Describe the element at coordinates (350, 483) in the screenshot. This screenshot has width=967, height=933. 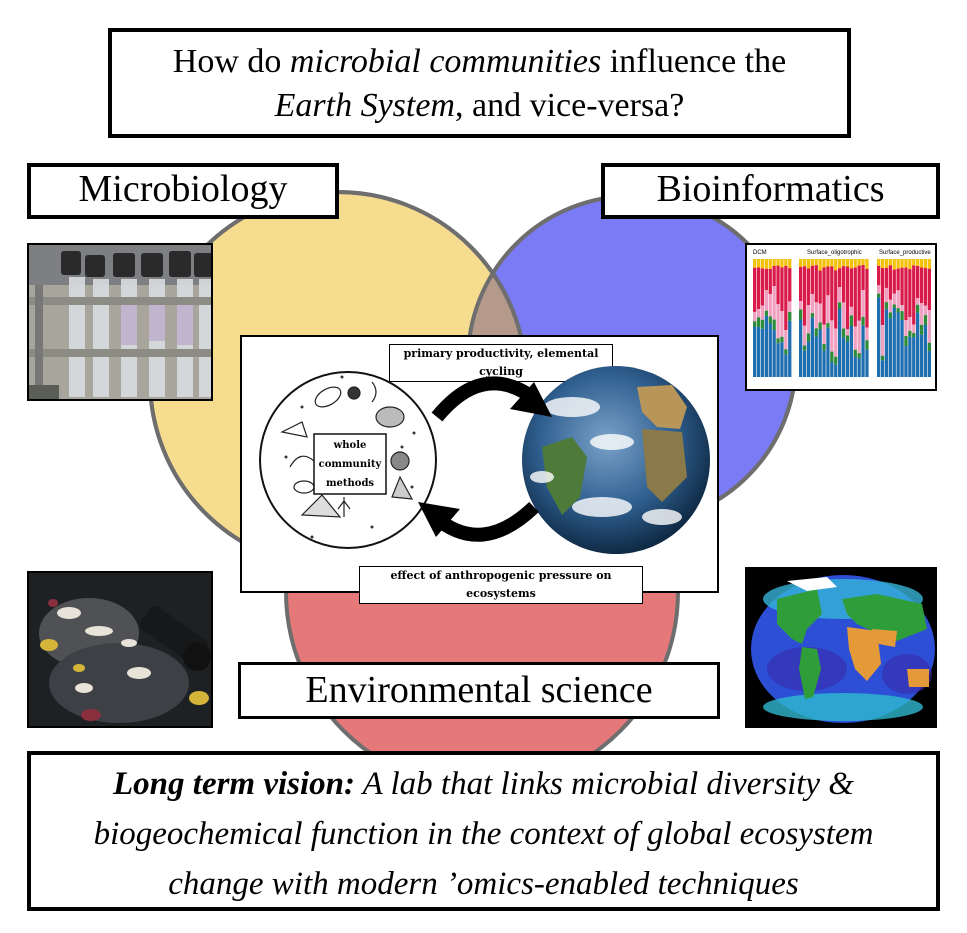
I see `community-label-line: methods` at that location.